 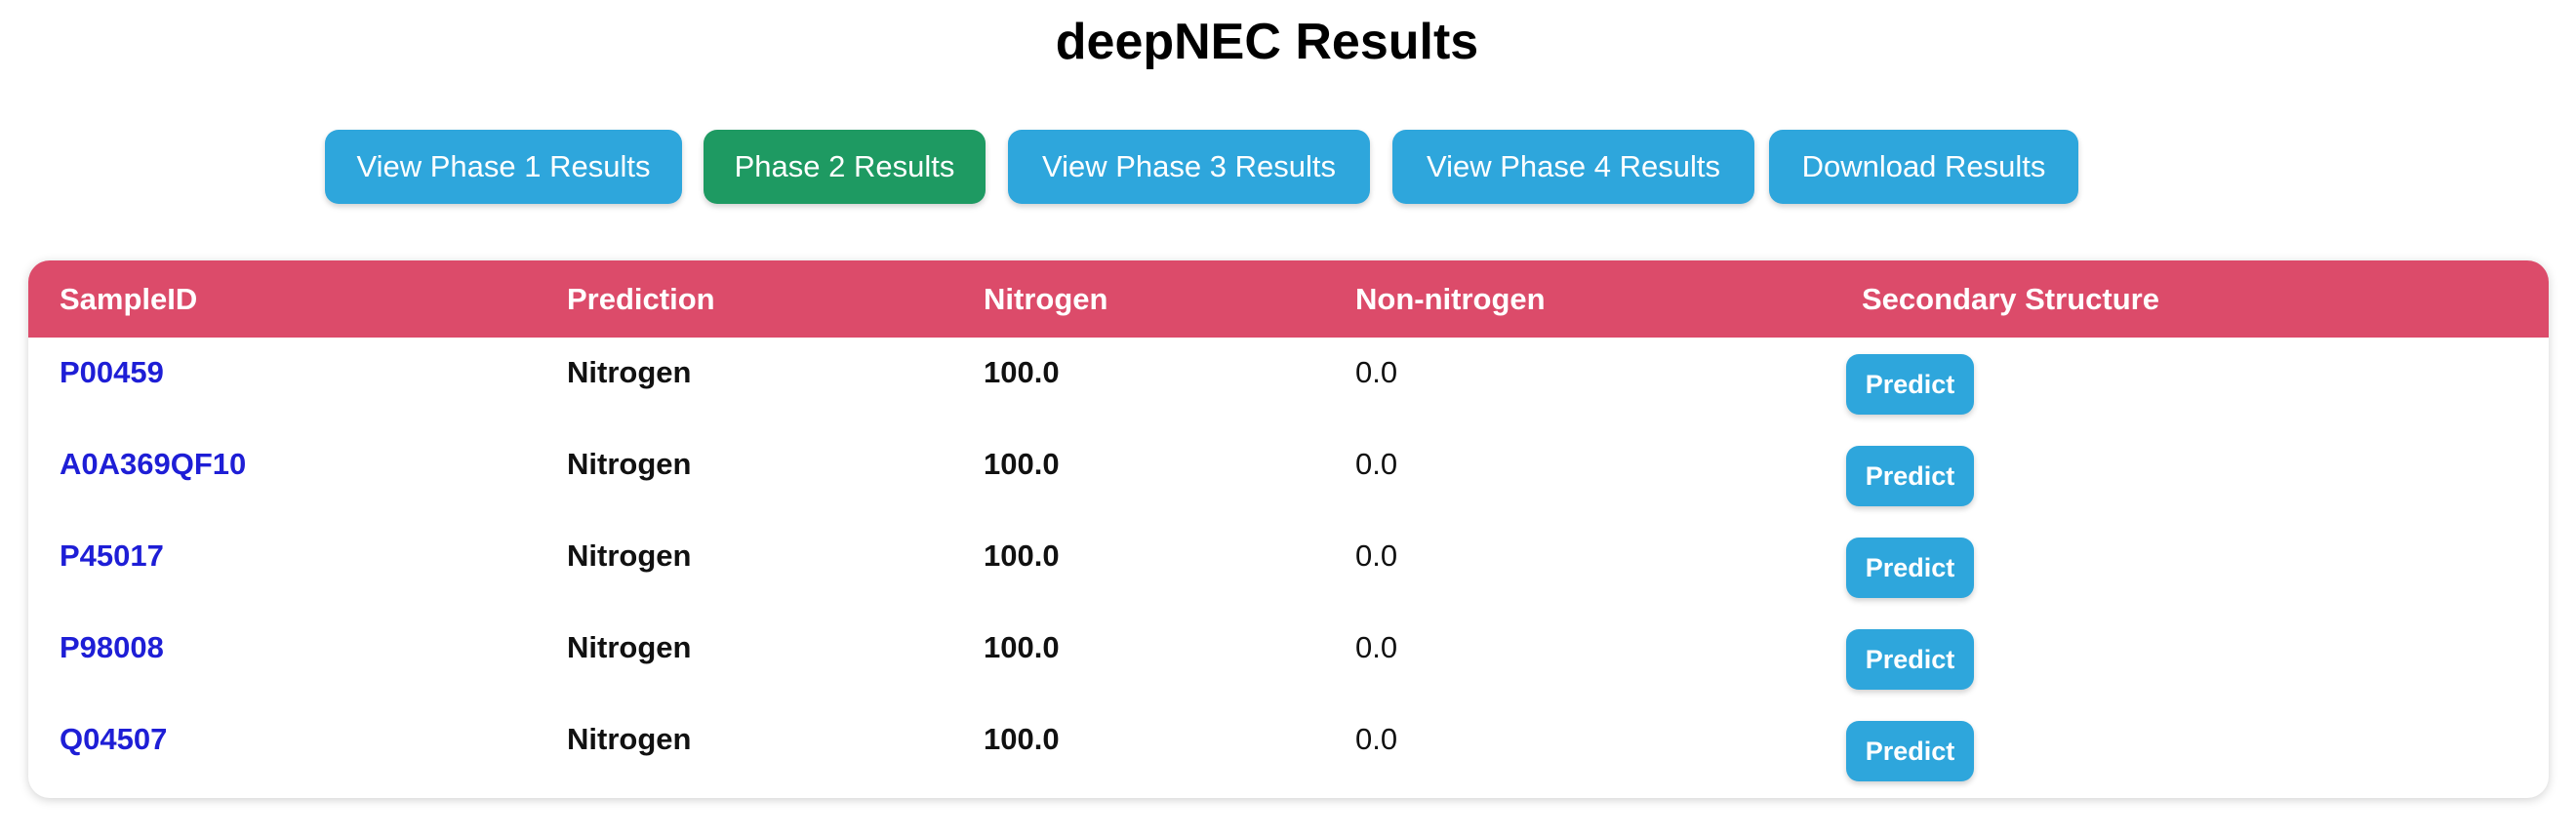 What do you see at coordinates (845, 167) in the screenshot?
I see `phase-2-button: Phase 2 Results` at bounding box center [845, 167].